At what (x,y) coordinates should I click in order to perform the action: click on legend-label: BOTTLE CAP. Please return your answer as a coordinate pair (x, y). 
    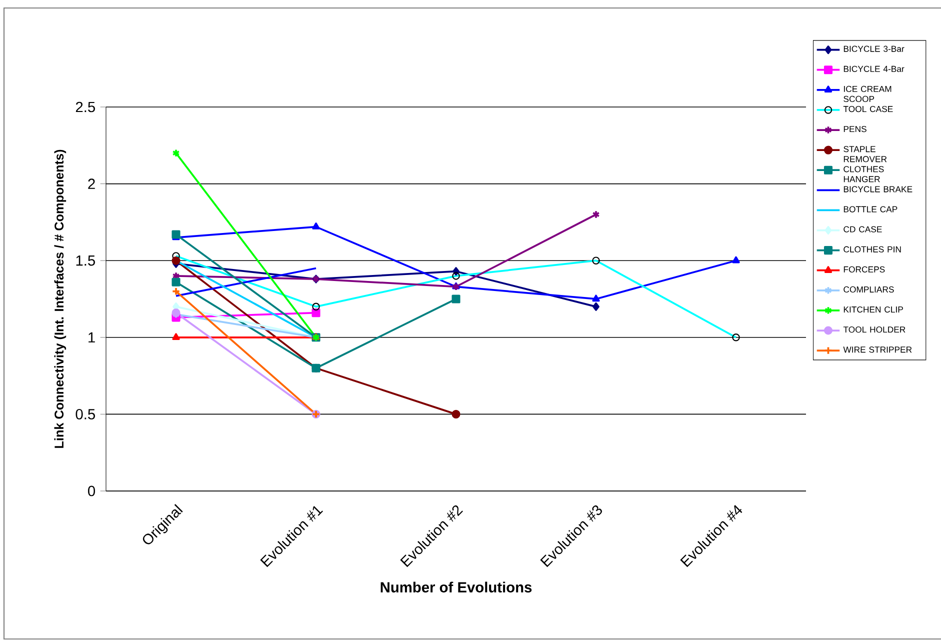
    Looking at the image, I should click on (871, 209).